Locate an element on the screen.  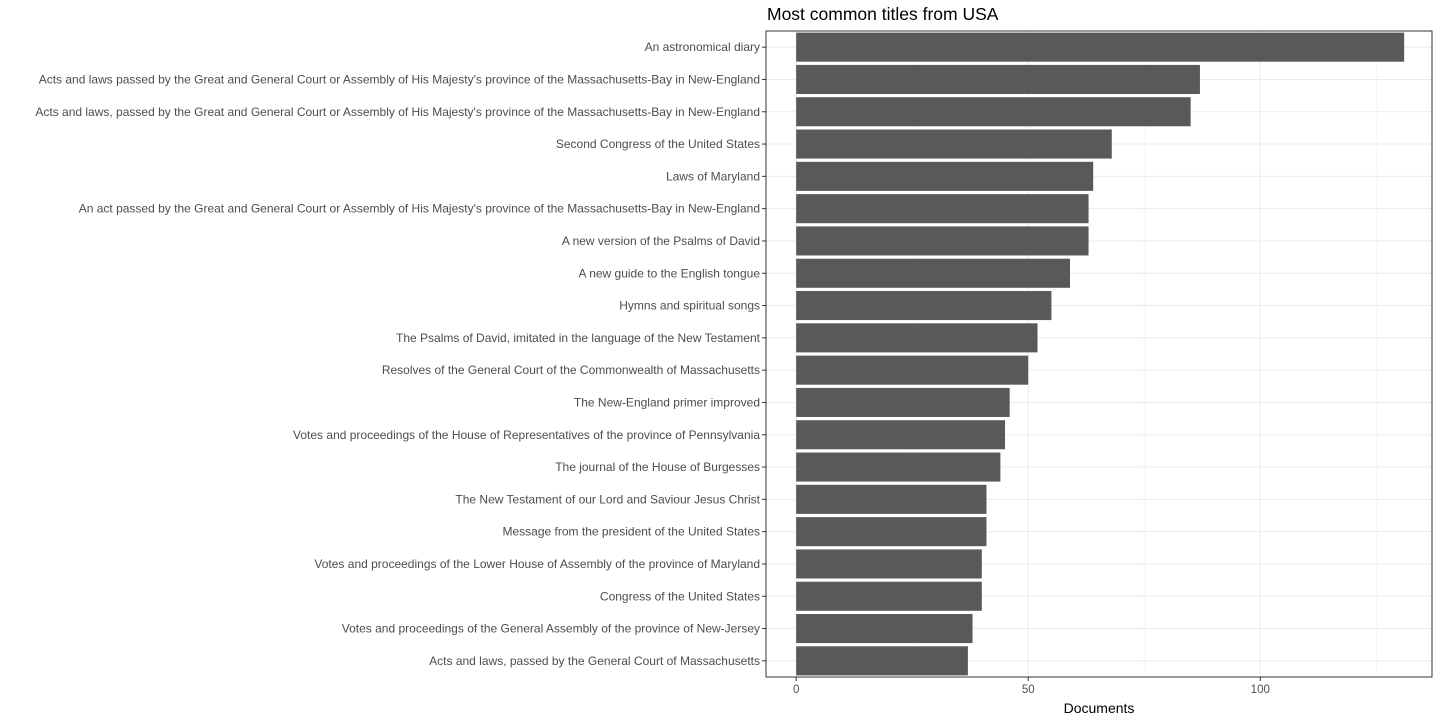
x-axis-title: Documents is located at coordinates (1099, 708).